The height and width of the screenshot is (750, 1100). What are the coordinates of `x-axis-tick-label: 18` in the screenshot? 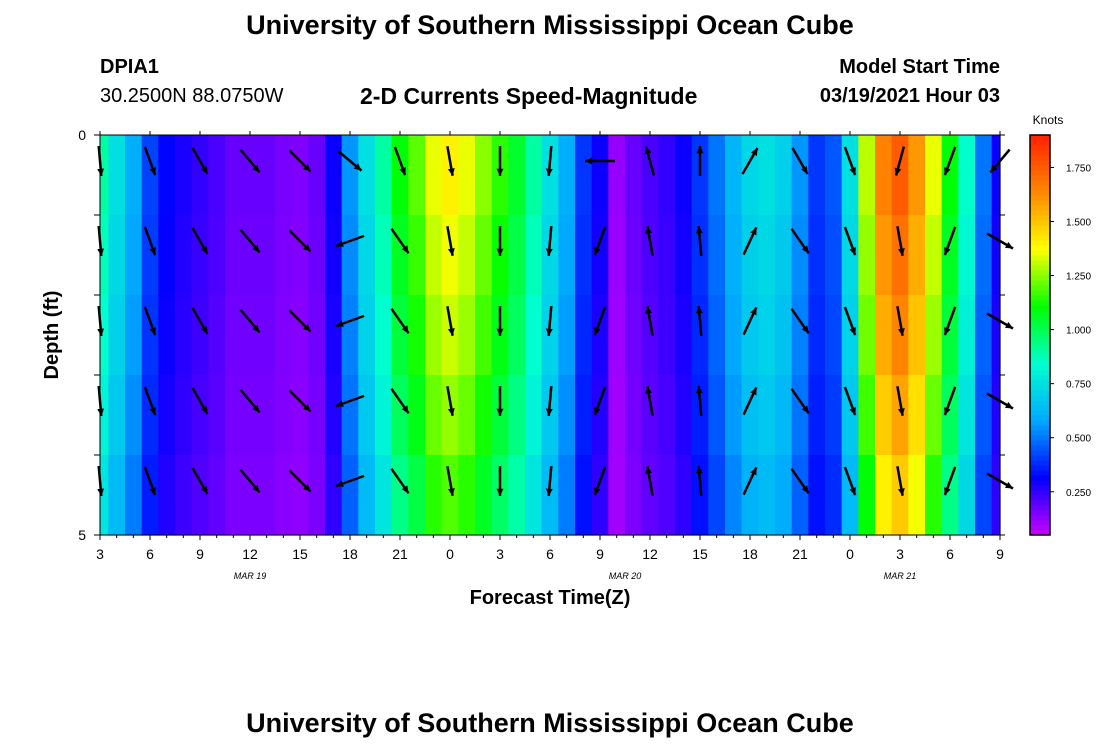 It's located at (350, 554).